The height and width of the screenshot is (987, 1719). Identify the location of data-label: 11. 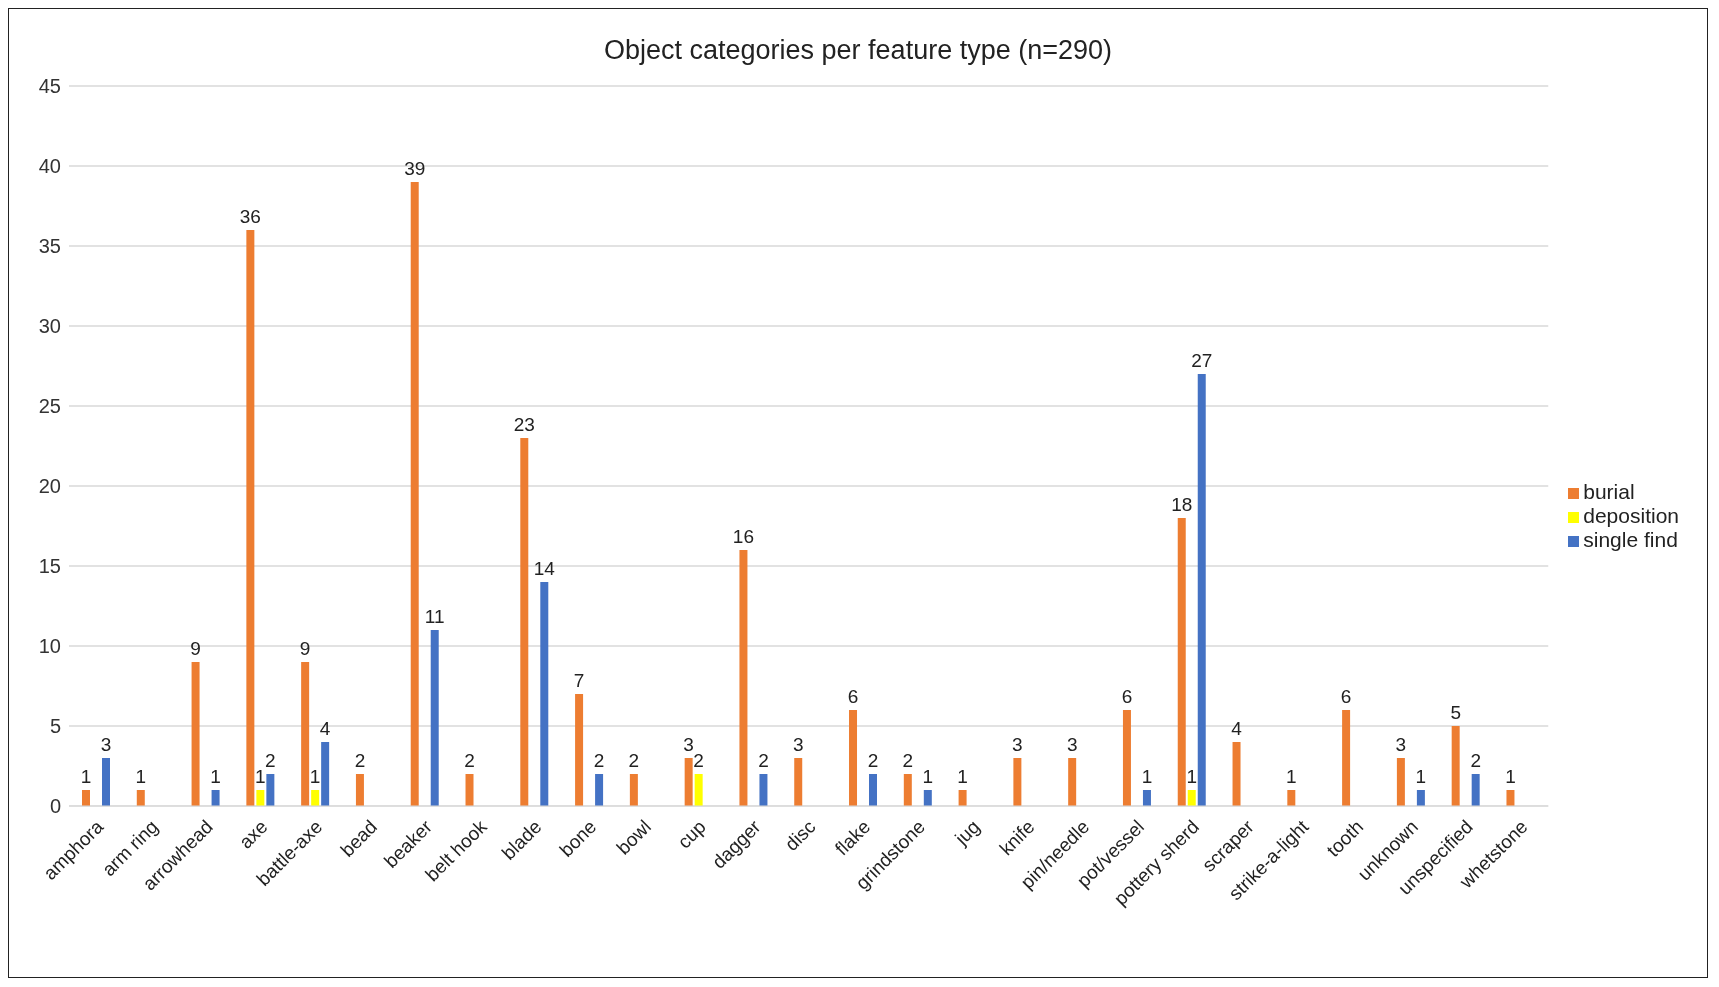
(434, 616).